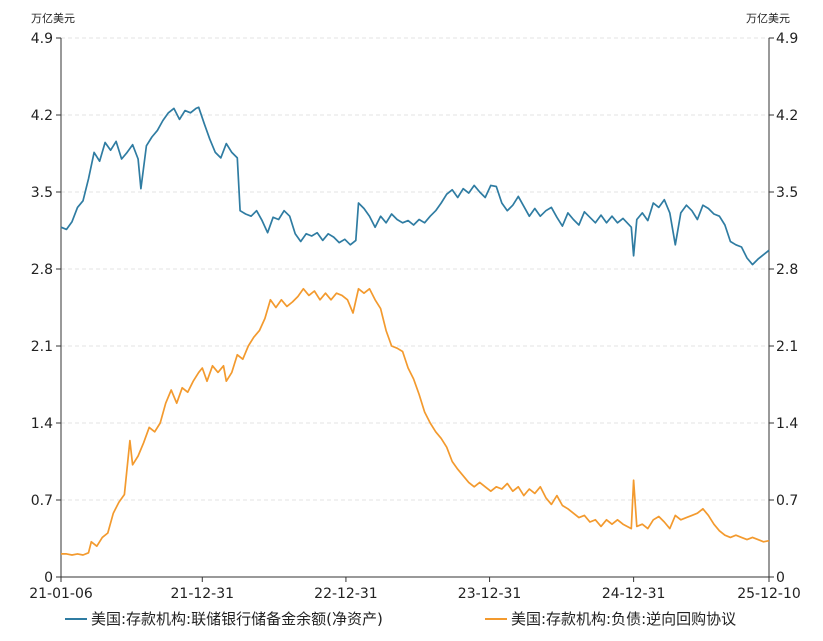  What do you see at coordinates (42, 501) in the screenshot?
I see `left-tick-label: 0.7` at bounding box center [42, 501].